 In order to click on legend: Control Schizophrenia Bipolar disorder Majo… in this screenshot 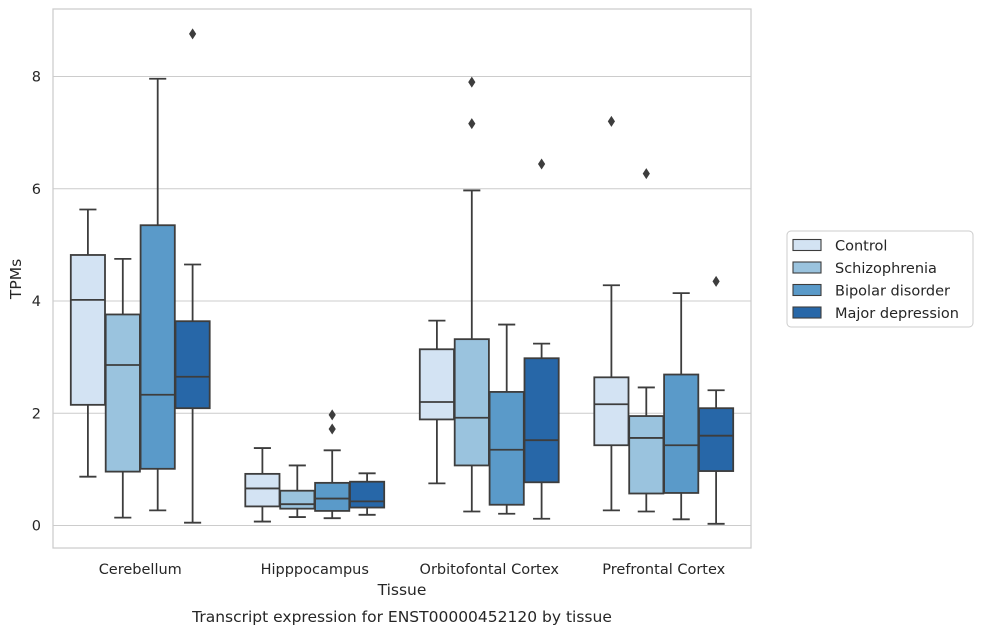, I will do `click(880, 279)`.